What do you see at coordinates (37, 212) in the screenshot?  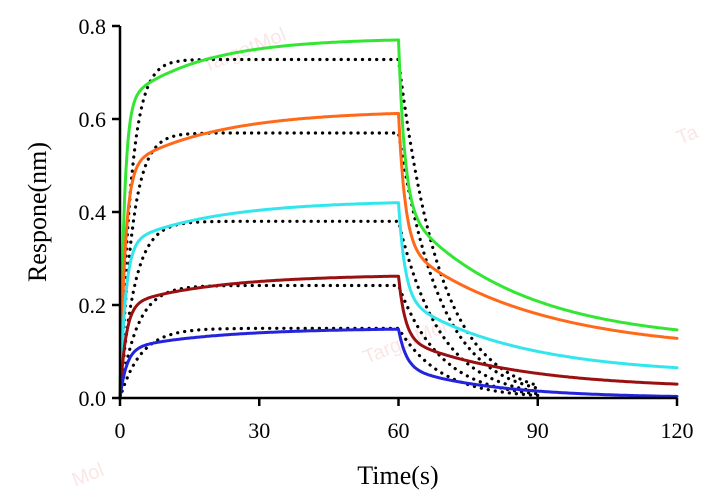 I see `y-axis-title: Respone(nm)` at bounding box center [37, 212].